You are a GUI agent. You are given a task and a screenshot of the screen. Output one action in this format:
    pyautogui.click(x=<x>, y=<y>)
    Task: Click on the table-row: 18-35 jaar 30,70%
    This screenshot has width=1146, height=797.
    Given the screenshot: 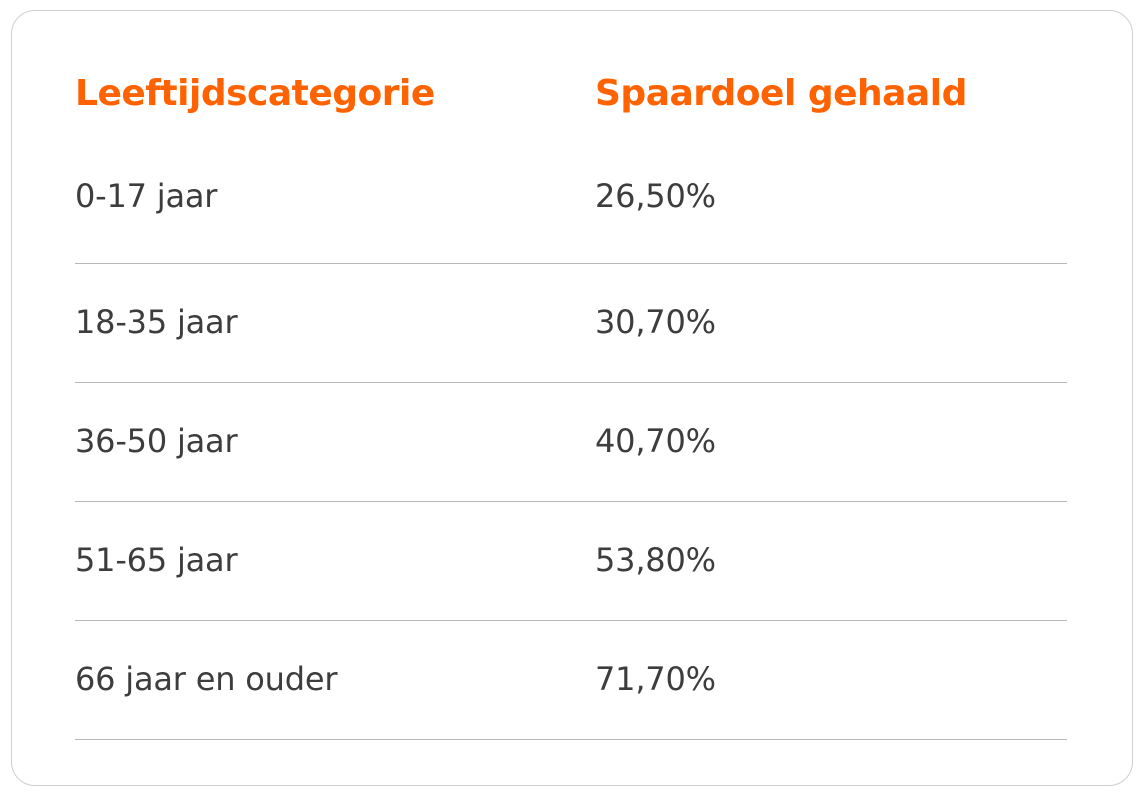 What is the action you would take?
    pyautogui.click(x=571, y=323)
    